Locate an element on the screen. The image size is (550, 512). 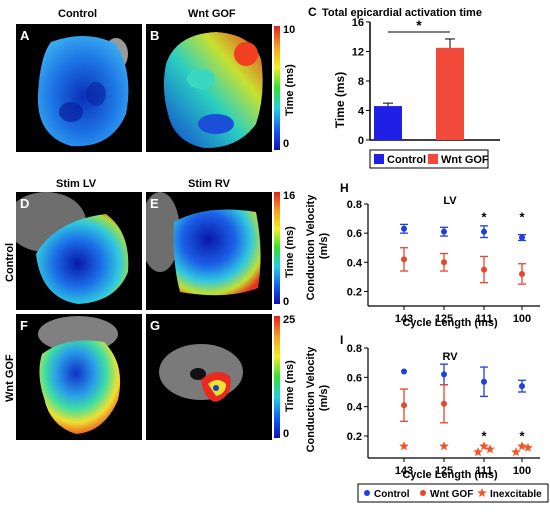
stim-lv-label: Stim LV is located at coordinates (76, 184).